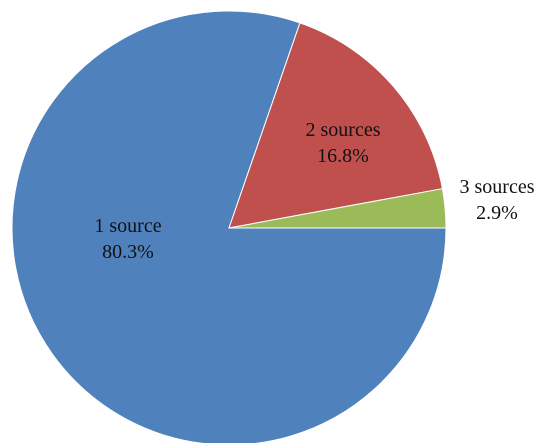 The height and width of the screenshot is (448, 554). What do you see at coordinates (343, 130) in the screenshot?
I see `slice-category-label: 2 sources` at bounding box center [343, 130].